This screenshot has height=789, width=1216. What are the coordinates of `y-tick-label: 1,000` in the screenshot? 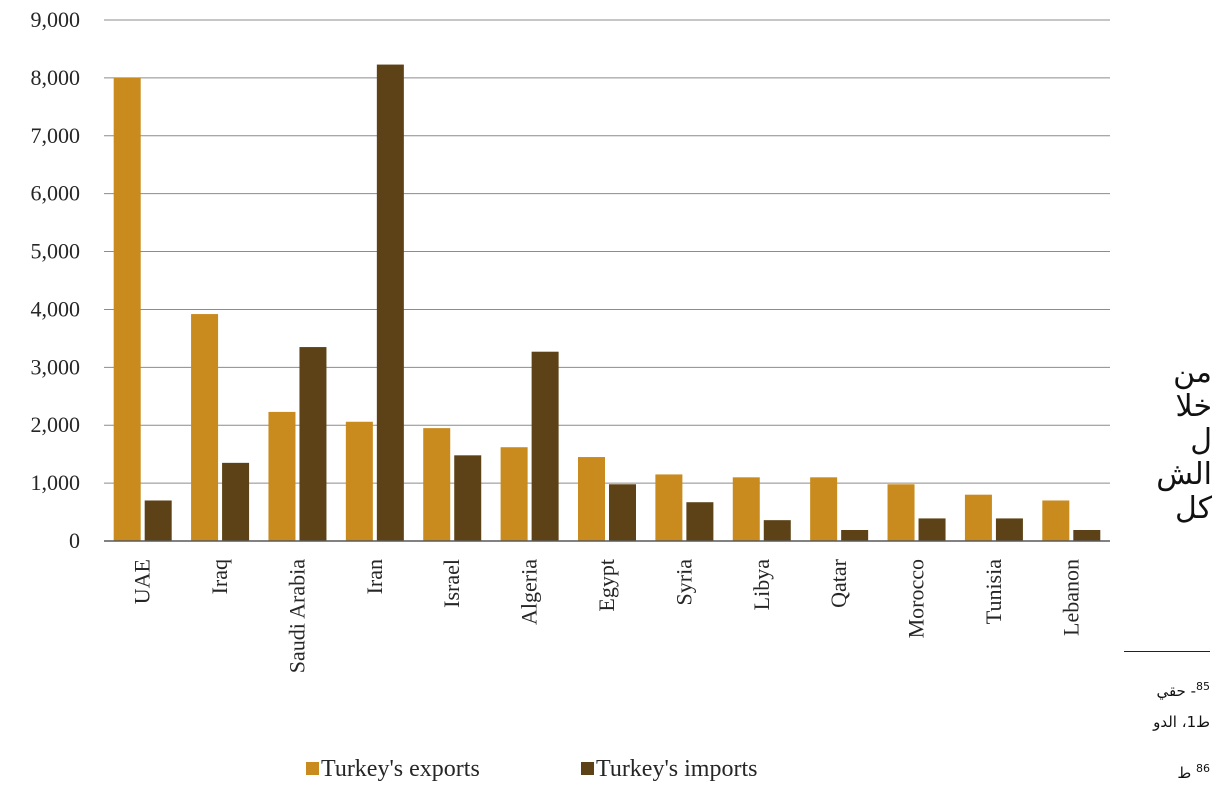 It's located at (56, 482).